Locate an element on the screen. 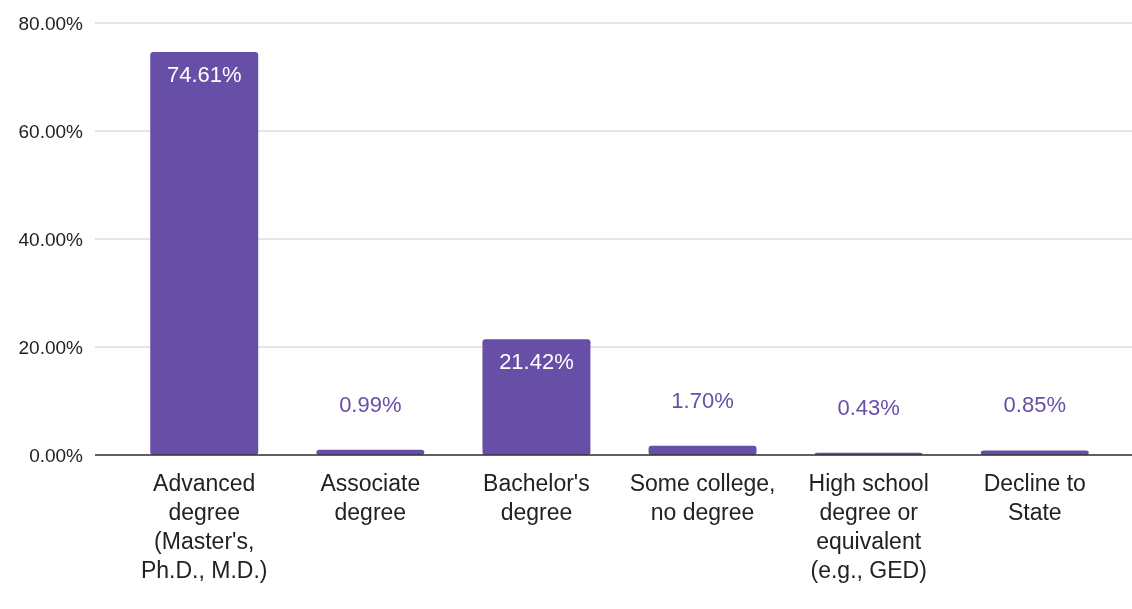  data-label: 0.43% is located at coordinates (868, 407).